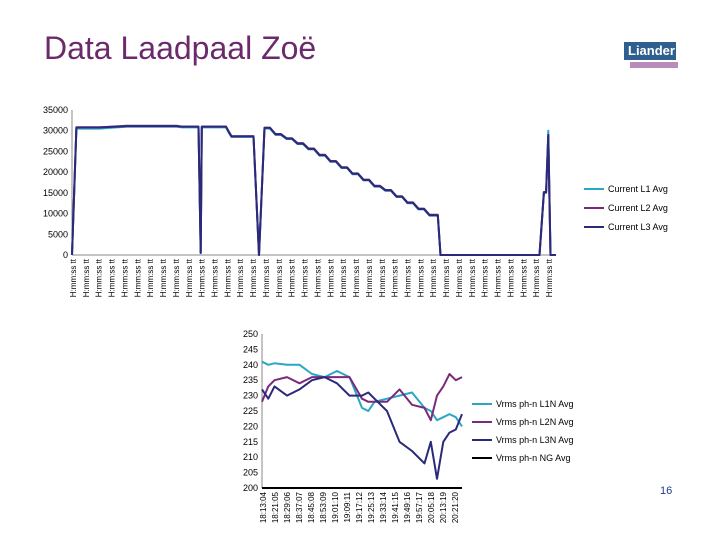 This screenshot has height=540, width=720. What do you see at coordinates (535, 422) in the screenshot?
I see `chart2-legend-label: Vrms ph-n L2N Avg` at bounding box center [535, 422].